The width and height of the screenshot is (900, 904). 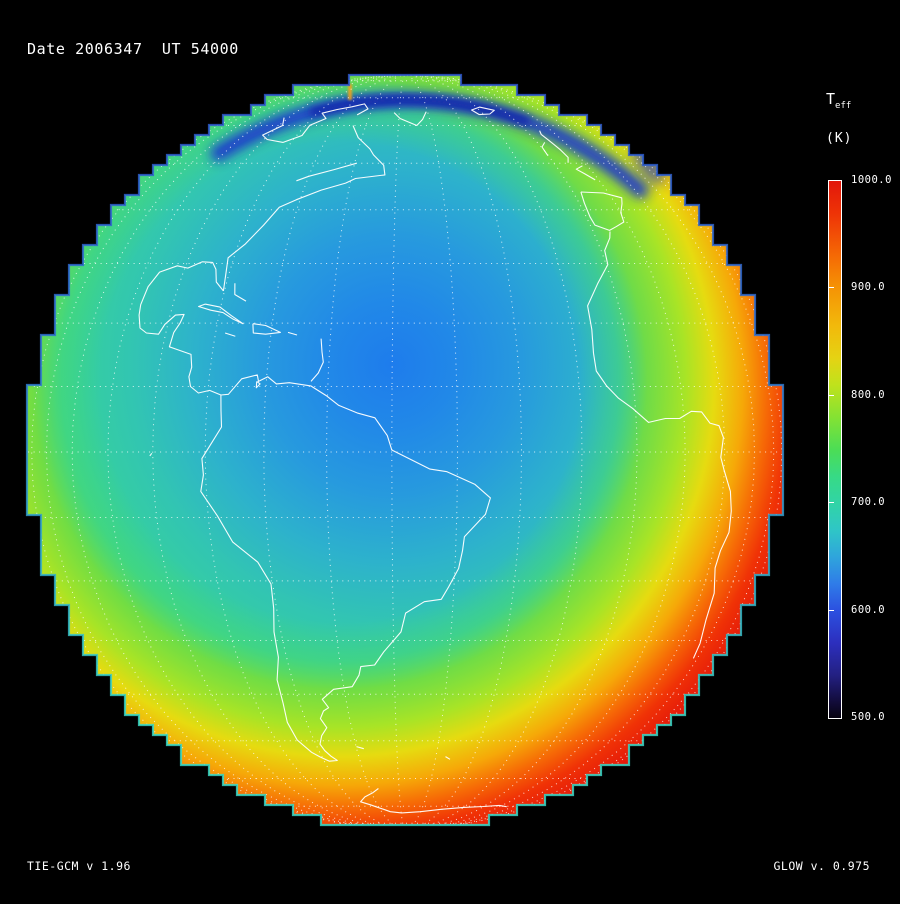 What do you see at coordinates (839, 138) in the screenshot?
I see `colorbar-units: (K)` at bounding box center [839, 138].